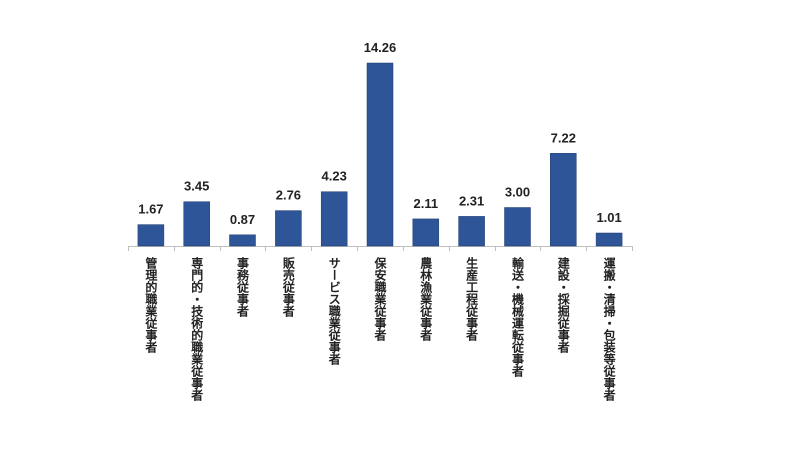  What do you see at coordinates (150, 209) in the screenshot?
I see `data-label: 1.67` at bounding box center [150, 209].